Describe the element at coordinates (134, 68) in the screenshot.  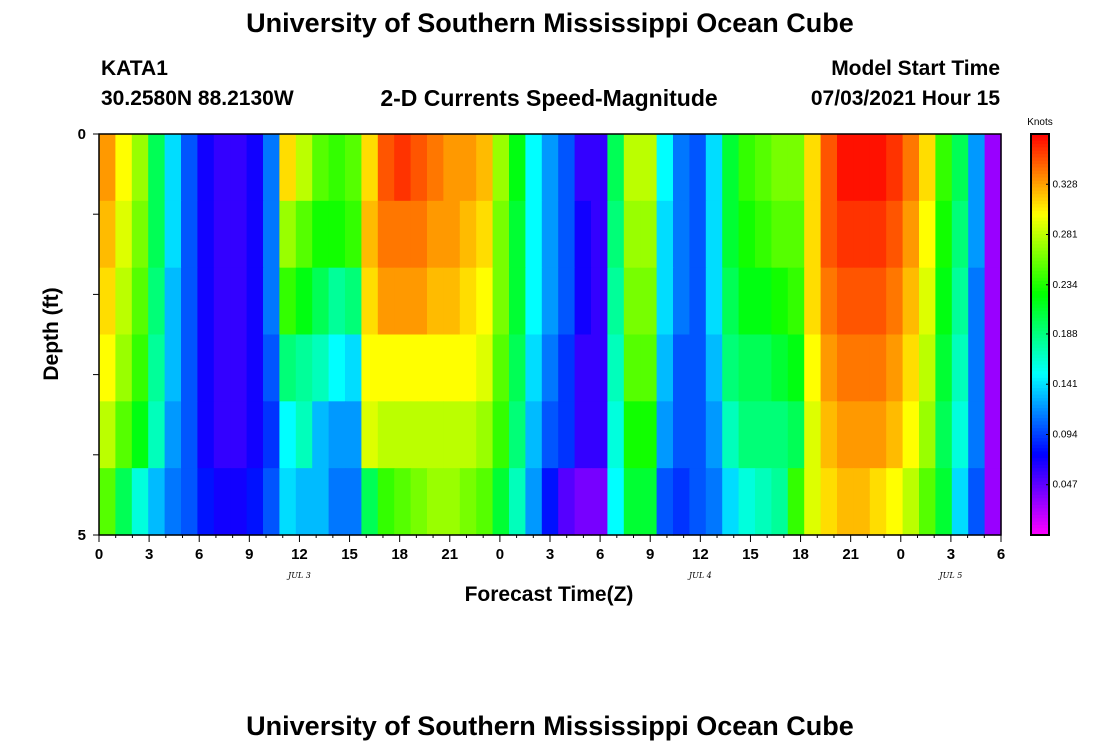
I see `station-id: KATA1` at that location.